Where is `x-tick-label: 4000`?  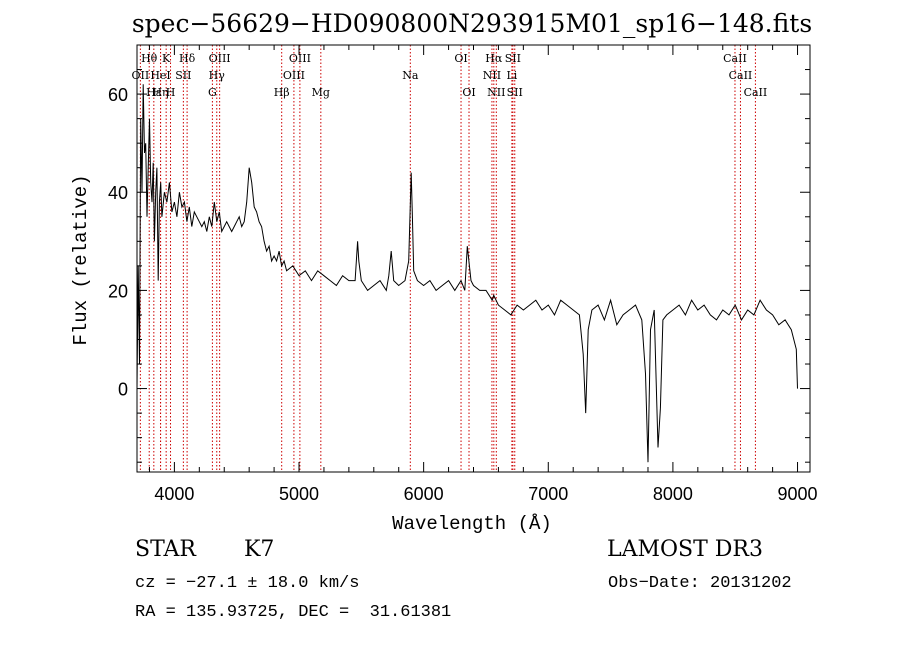
x-tick-label: 4000 is located at coordinates (174, 494).